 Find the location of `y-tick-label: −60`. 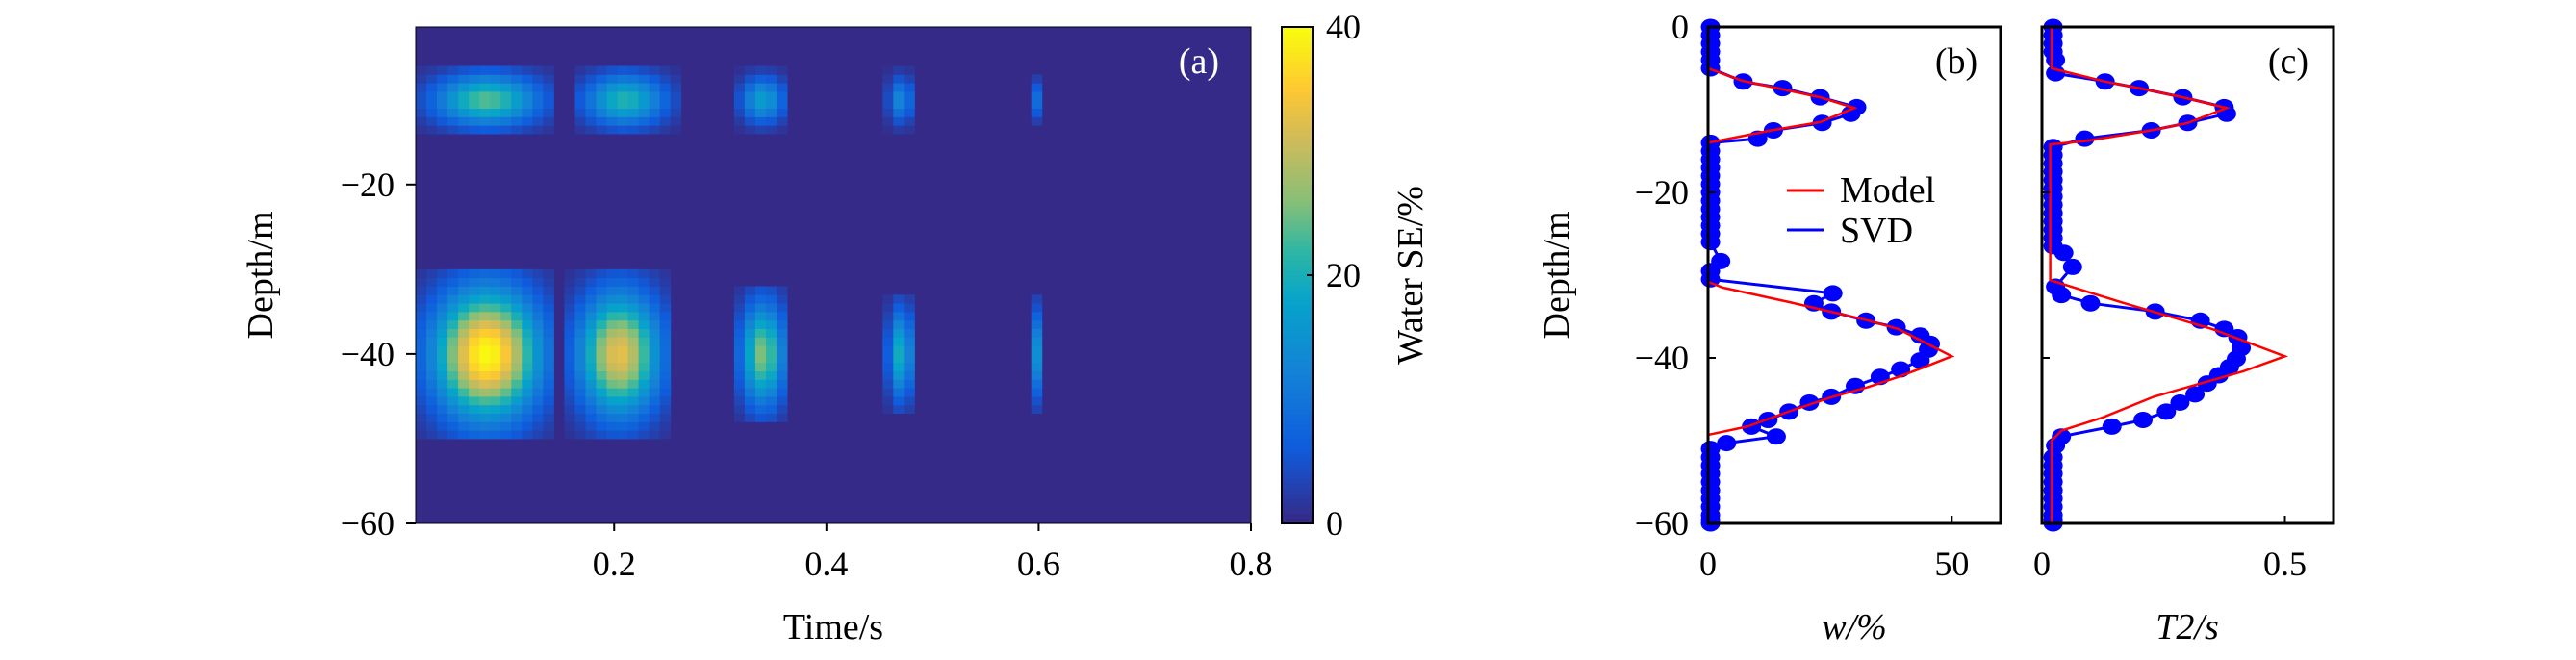

y-tick-label: −60 is located at coordinates (368, 523).